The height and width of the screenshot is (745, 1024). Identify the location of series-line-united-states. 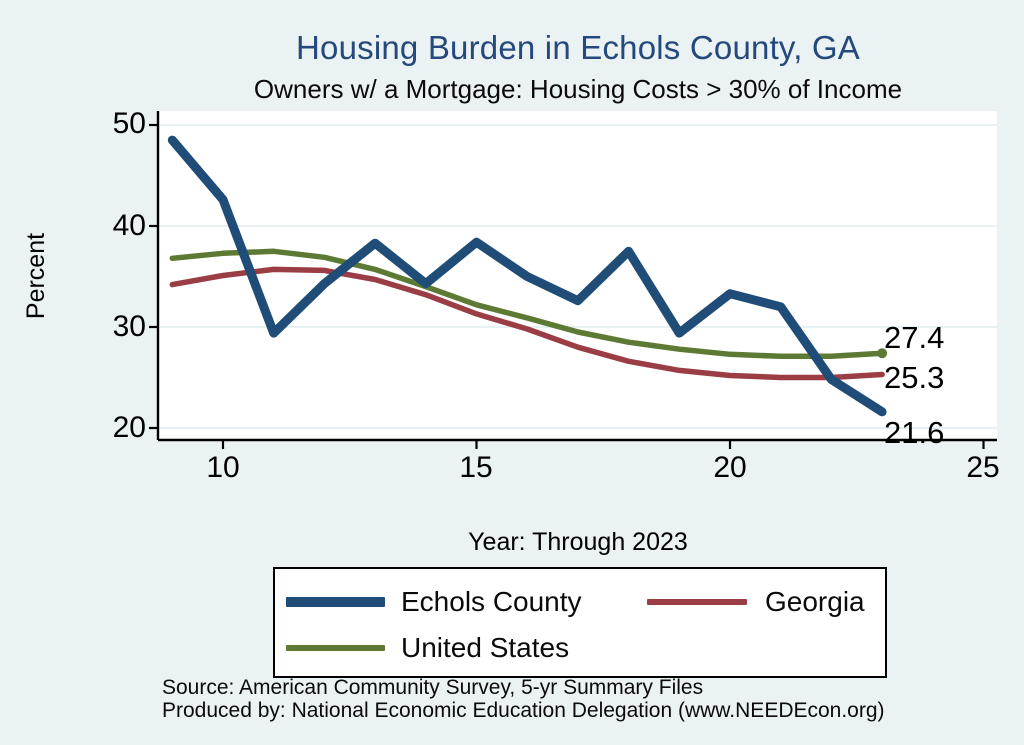
(527, 304).